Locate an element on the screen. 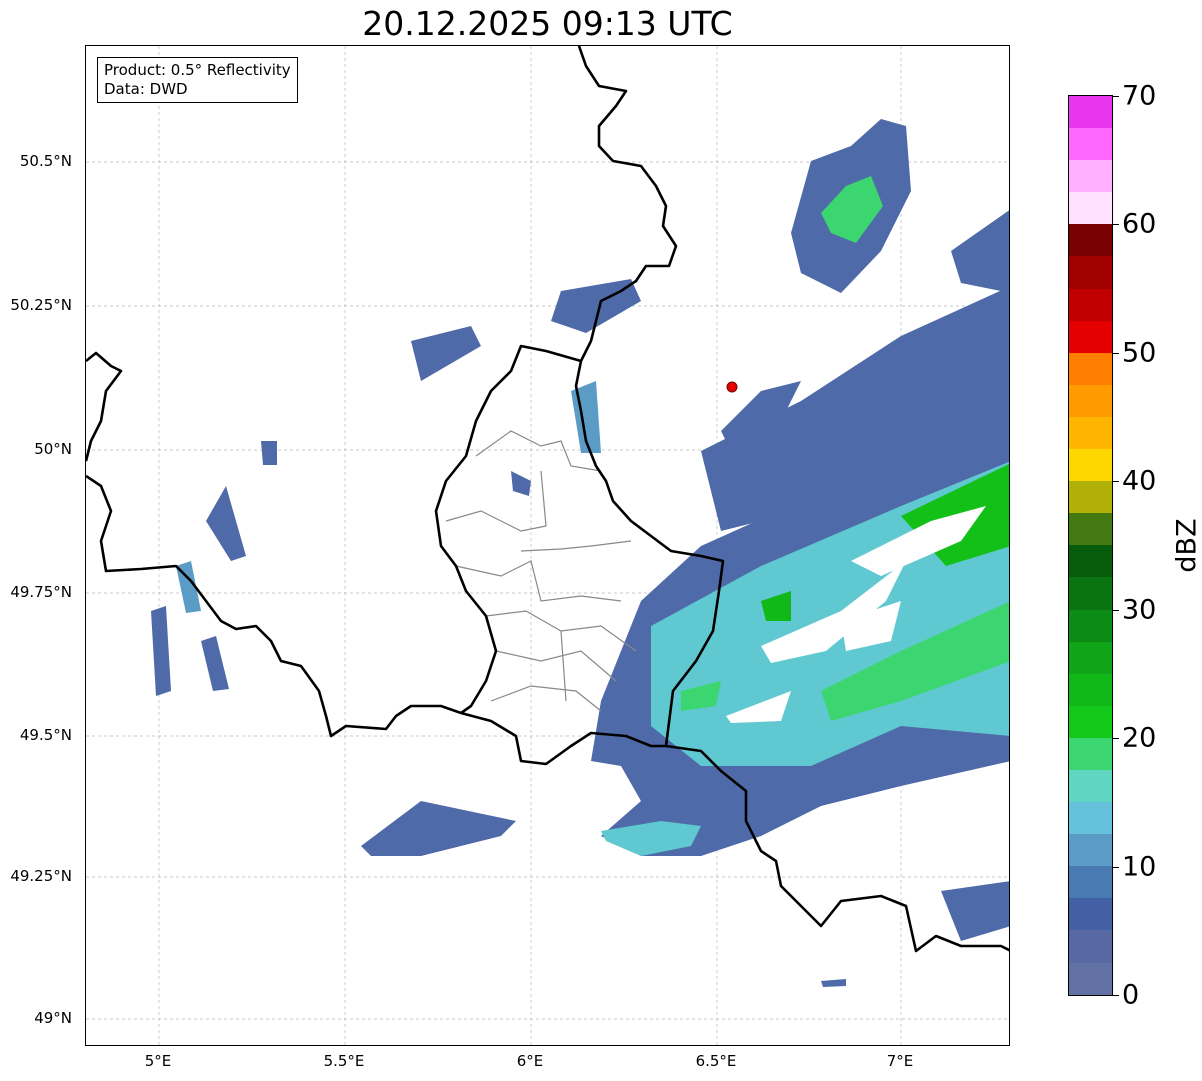  map-title: 20.12.2025 09:13 UTC is located at coordinates (547, 23).